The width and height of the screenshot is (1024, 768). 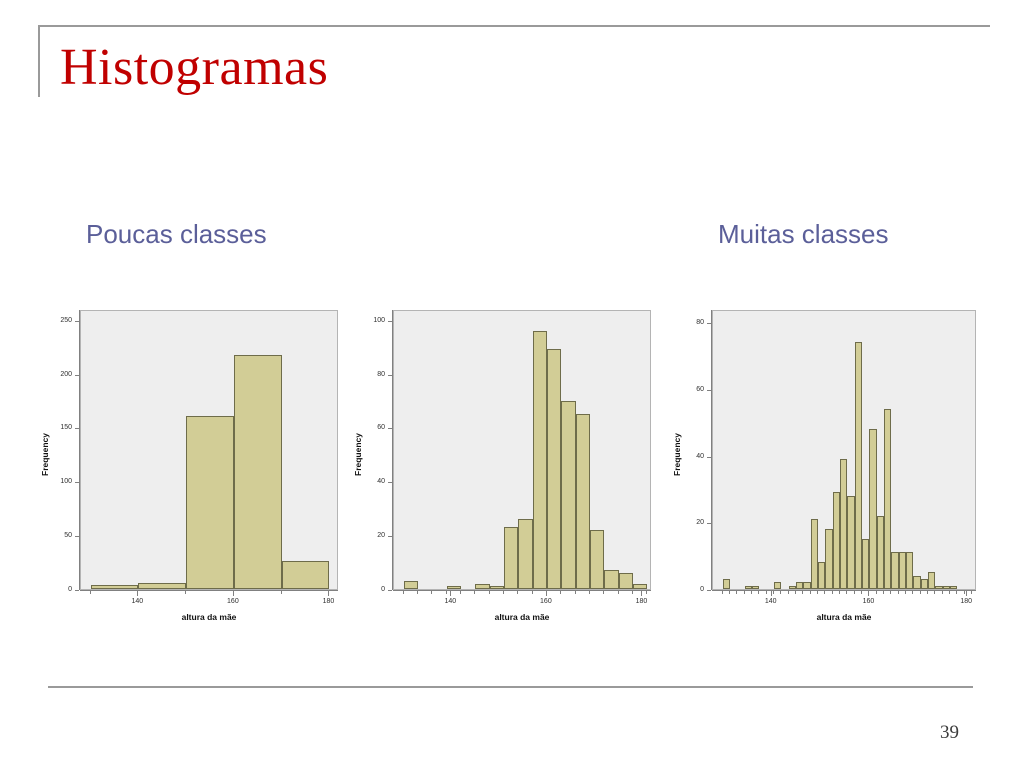 What do you see at coordinates (700, 523) in the screenshot?
I see `y-axis-tick-label: 20` at bounding box center [700, 523].